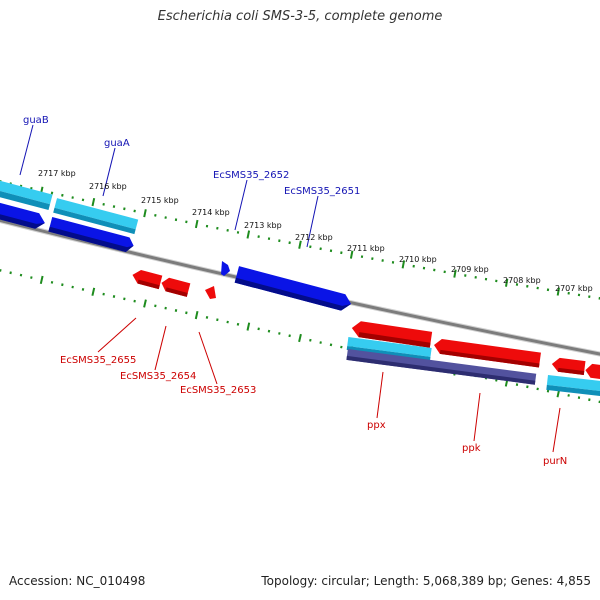 The height and width of the screenshot is (600, 600). What do you see at coordinates (26, 194) in the screenshot?
I see `gene-guaB` at bounding box center [26, 194].